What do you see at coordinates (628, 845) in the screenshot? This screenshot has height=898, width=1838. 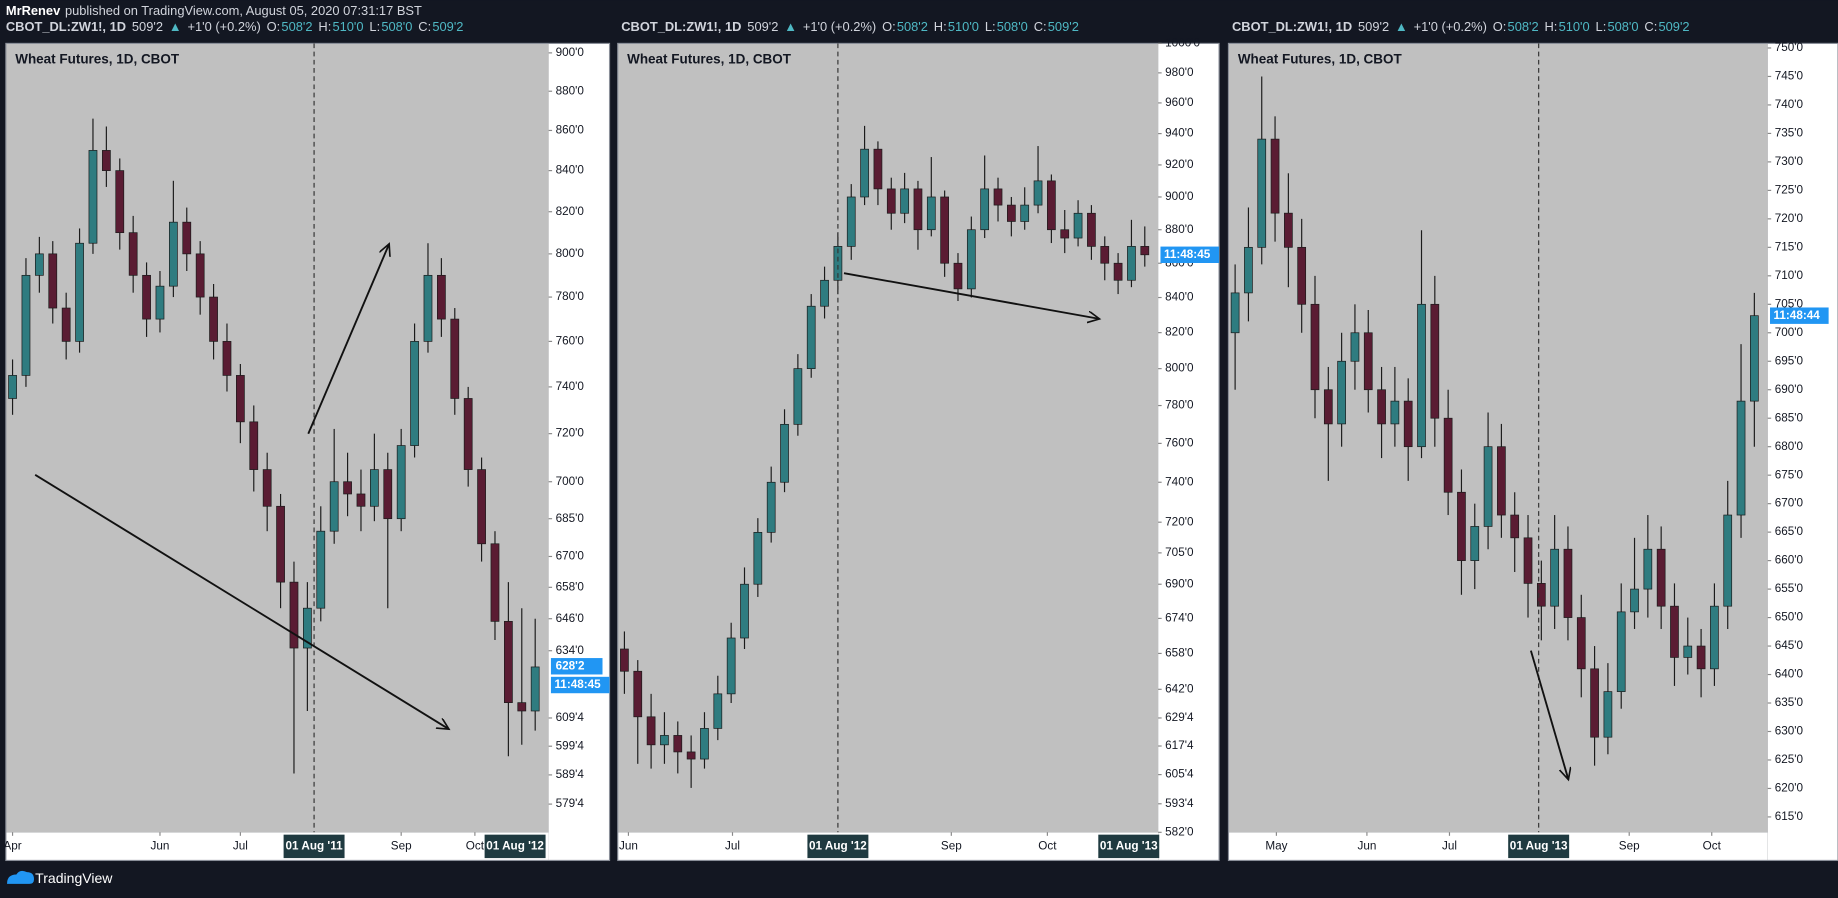 I see `x-tick-label: Jun` at bounding box center [628, 845].